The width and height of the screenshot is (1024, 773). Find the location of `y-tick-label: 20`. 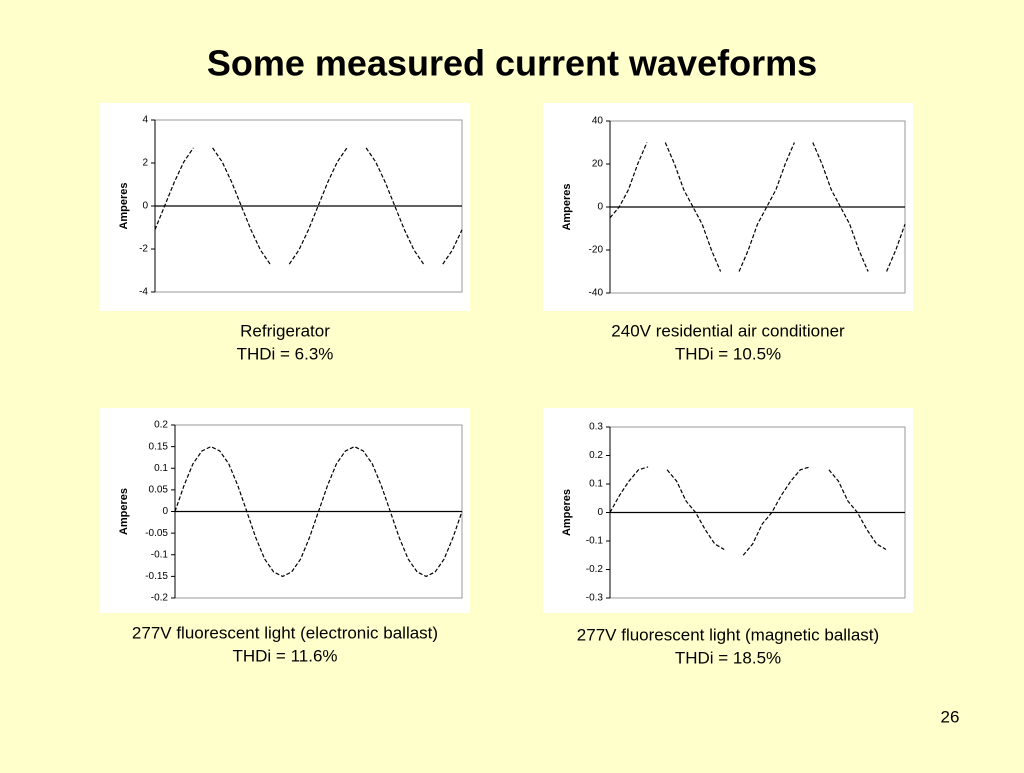

y-tick-label: 20 is located at coordinates (598, 164).